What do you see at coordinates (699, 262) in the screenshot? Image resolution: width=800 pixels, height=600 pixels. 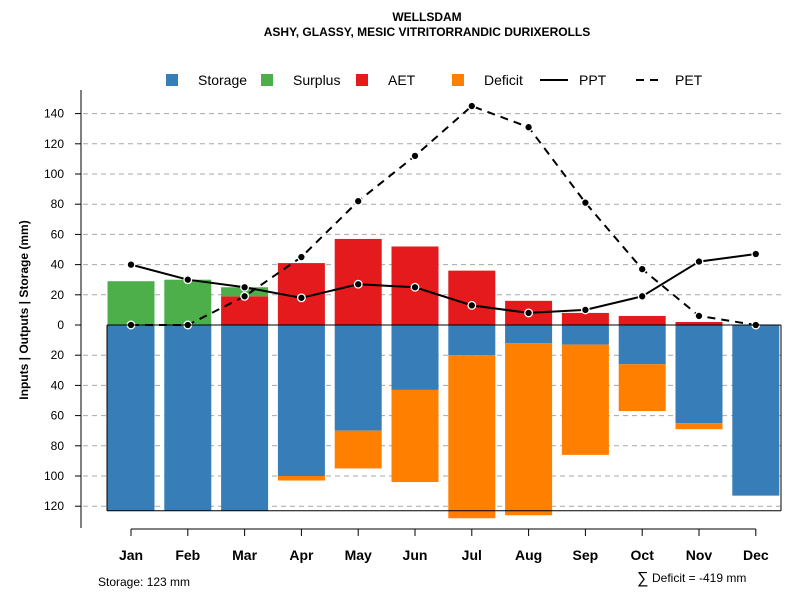 I see `point-ppt-nov` at bounding box center [699, 262].